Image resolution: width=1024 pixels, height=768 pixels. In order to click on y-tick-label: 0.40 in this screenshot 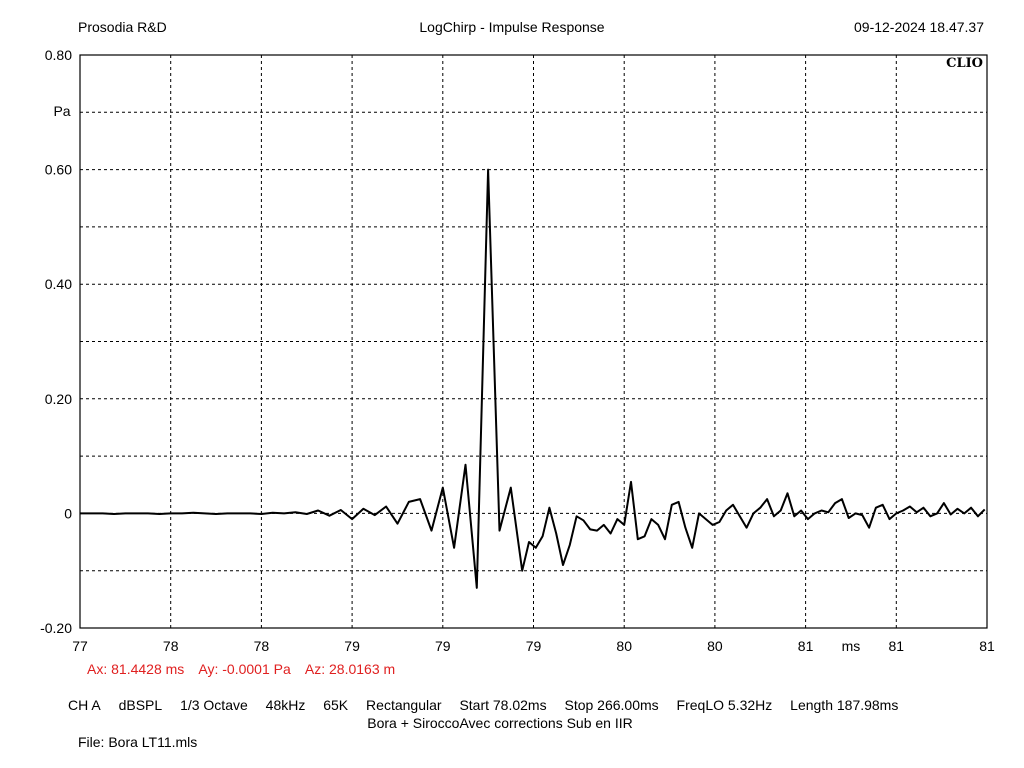, I will do `click(58, 284)`.